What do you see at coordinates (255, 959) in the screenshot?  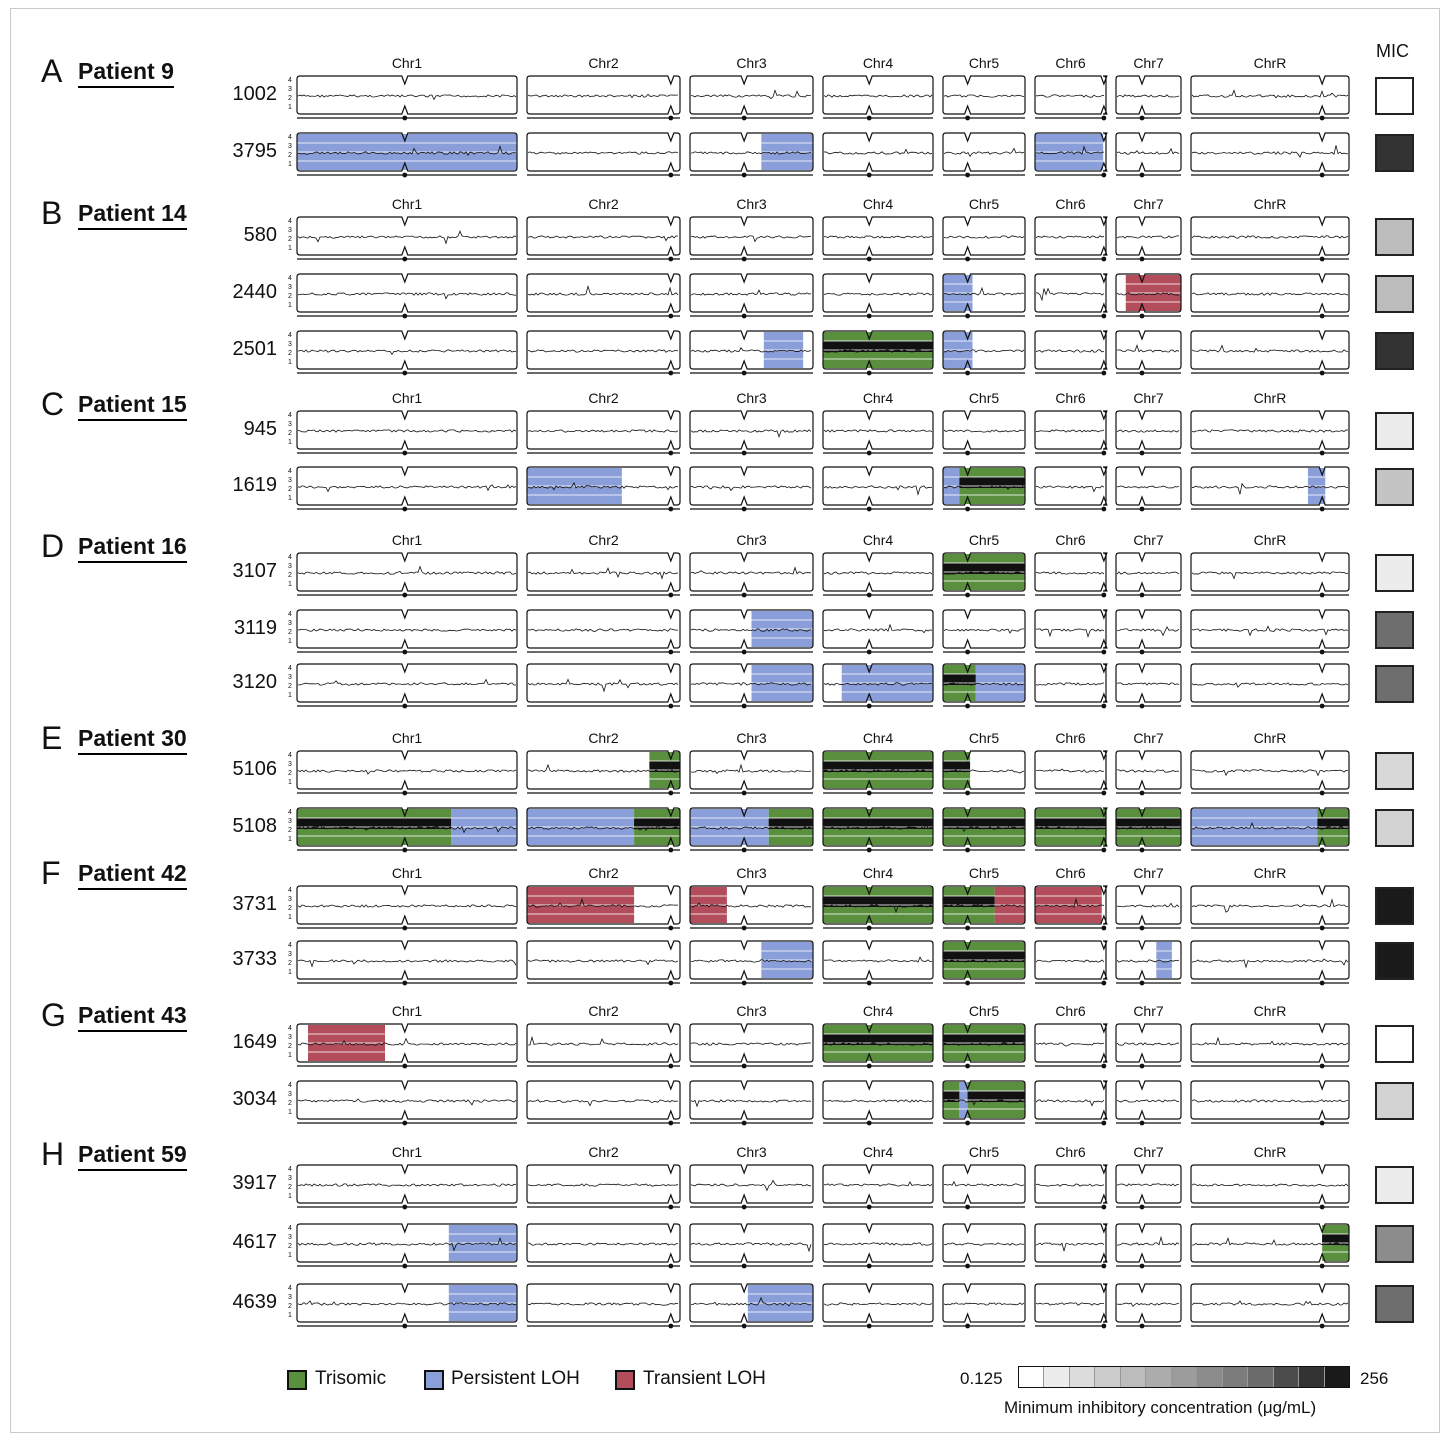 I see `sample-id: 3733` at bounding box center [255, 959].